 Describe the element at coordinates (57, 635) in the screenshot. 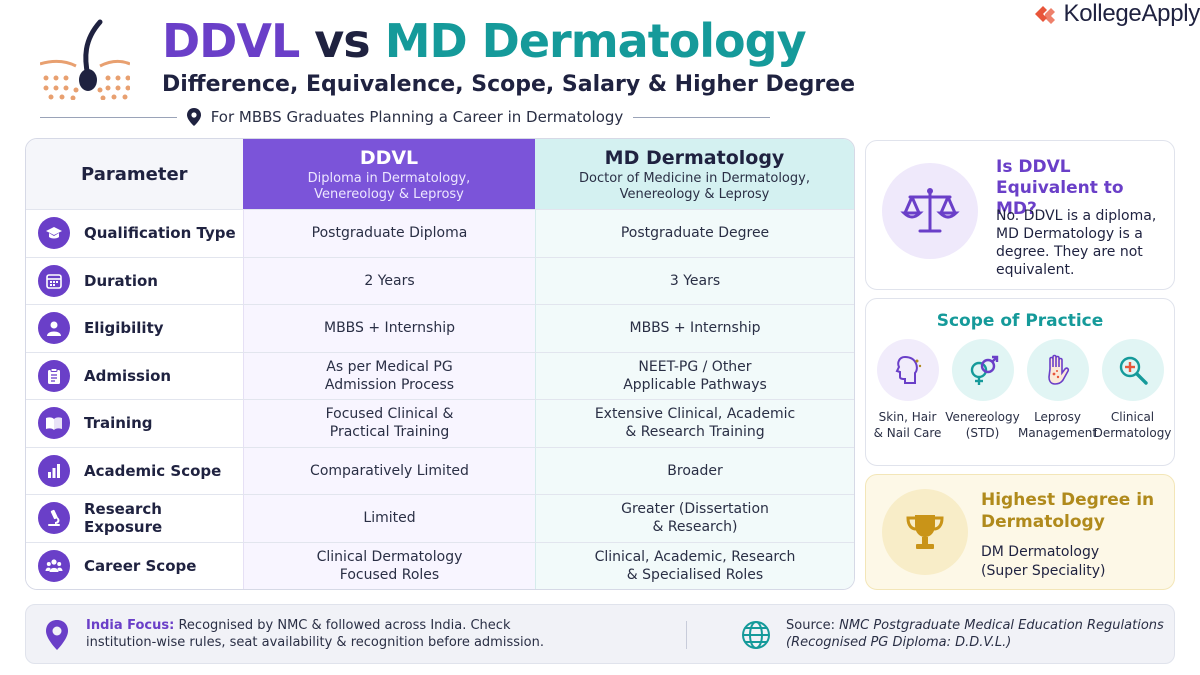

I see `location-pin-icon` at that location.